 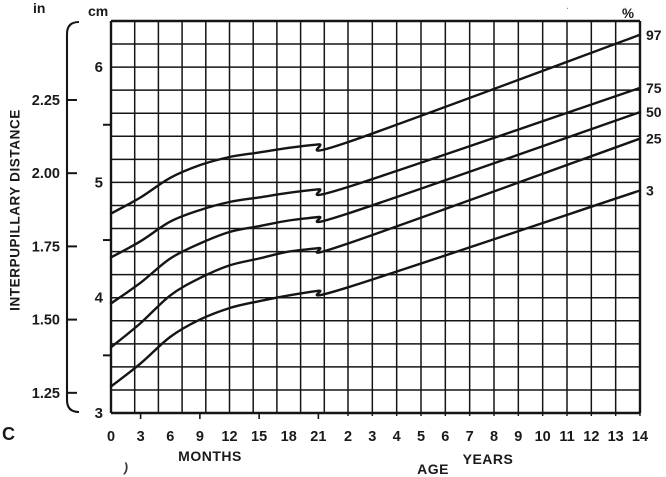 I want to click on inch-unit-label: in, so click(x=39, y=8).